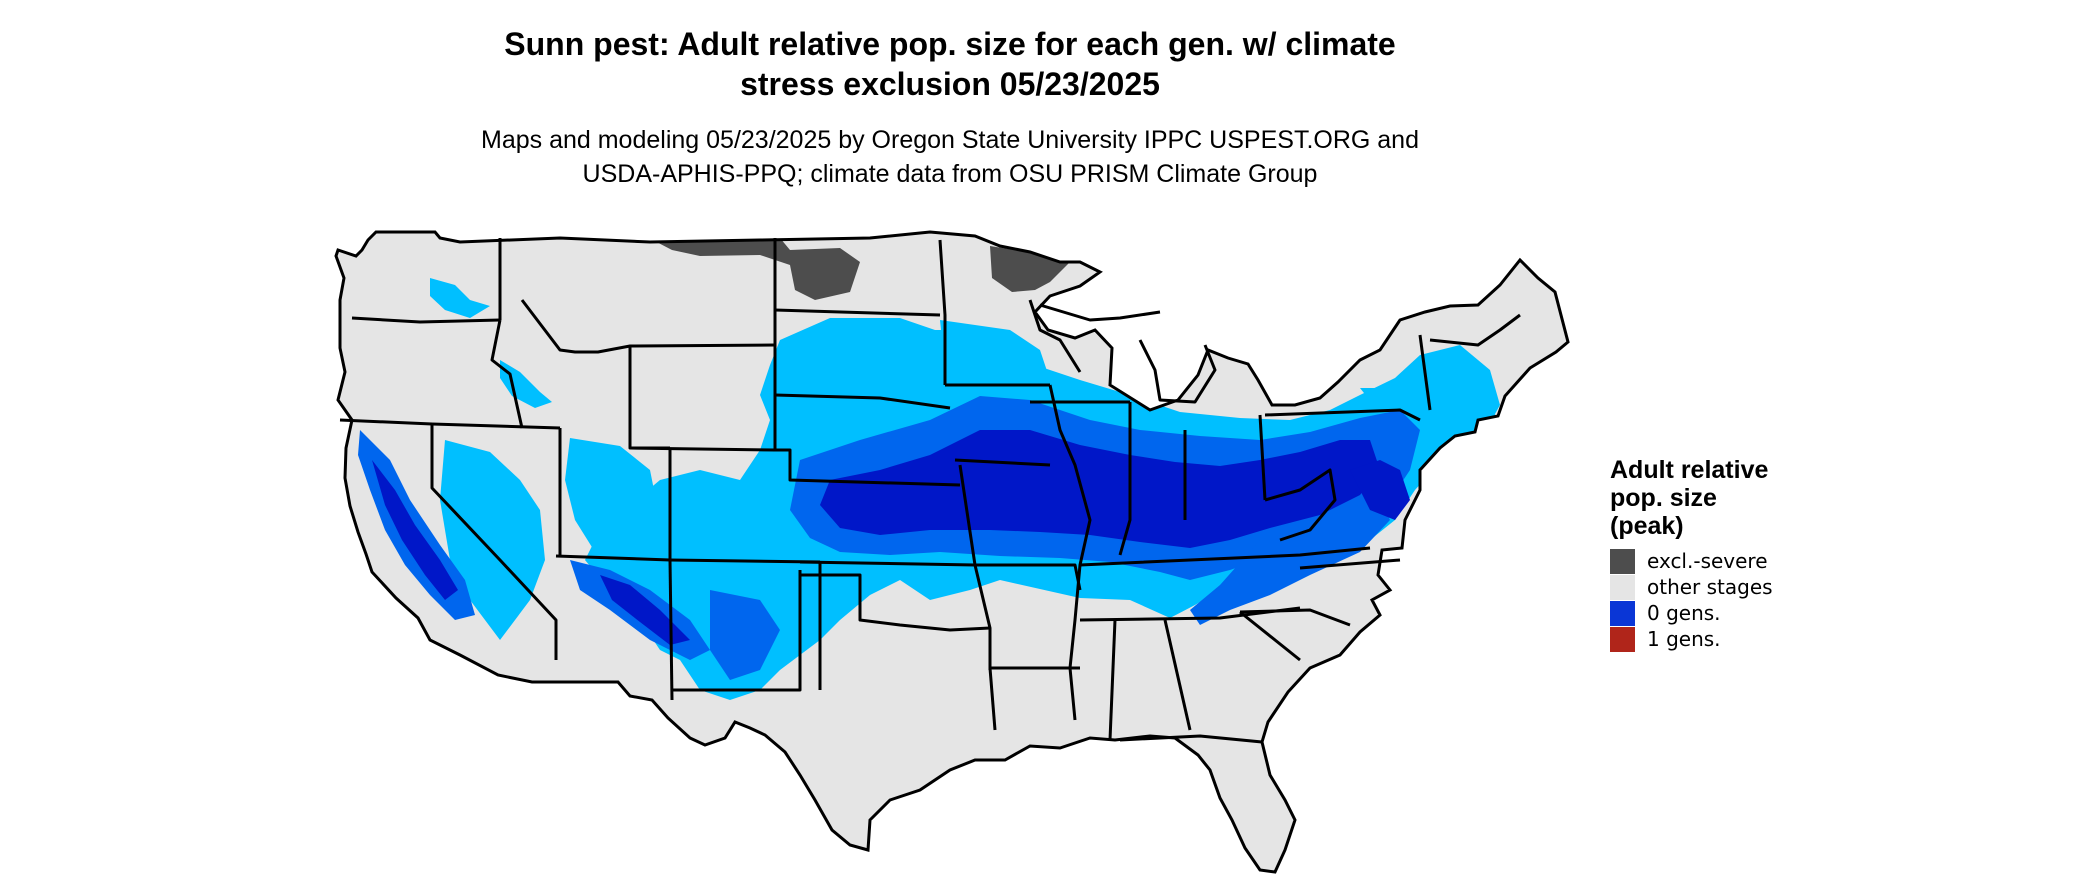  What do you see at coordinates (612, 499) in the screenshot?
I see `cyan-utah` at bounding box center [612, 499].